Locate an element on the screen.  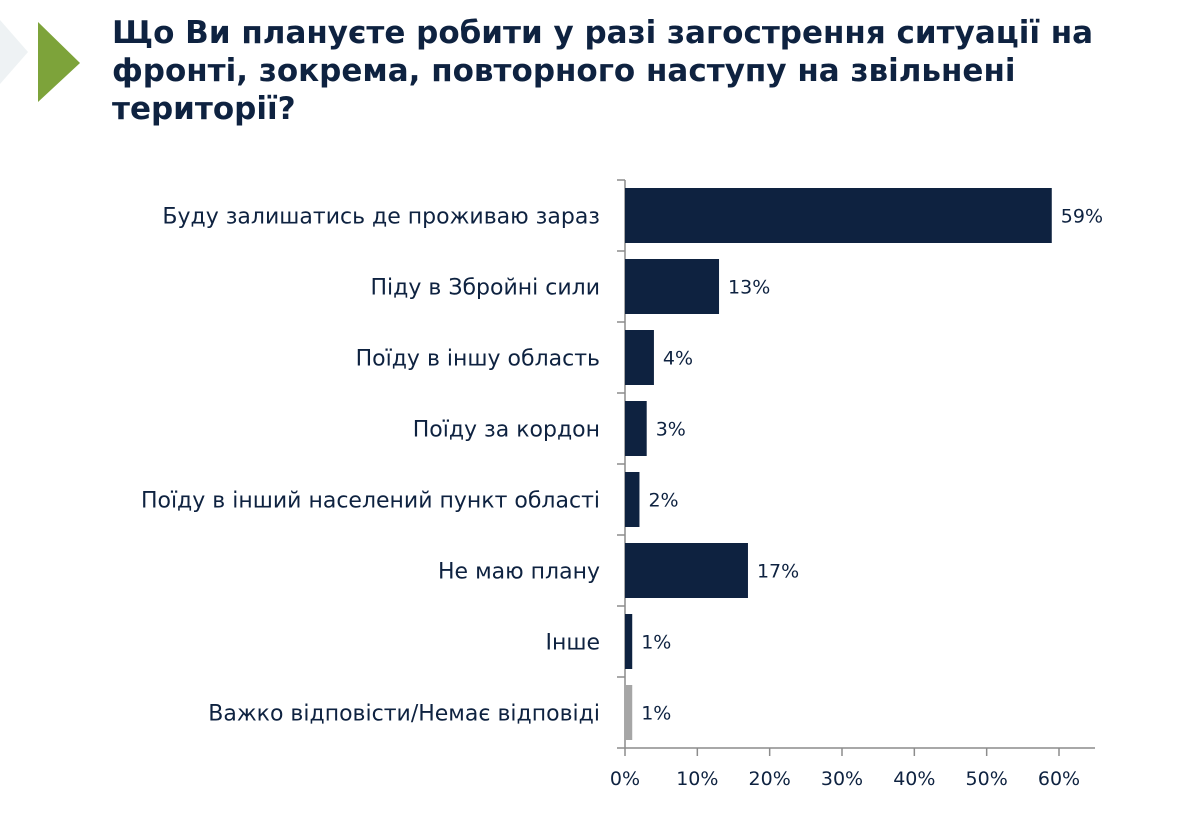
x-tick-label: 60% is located at coordinates (1059, 779).